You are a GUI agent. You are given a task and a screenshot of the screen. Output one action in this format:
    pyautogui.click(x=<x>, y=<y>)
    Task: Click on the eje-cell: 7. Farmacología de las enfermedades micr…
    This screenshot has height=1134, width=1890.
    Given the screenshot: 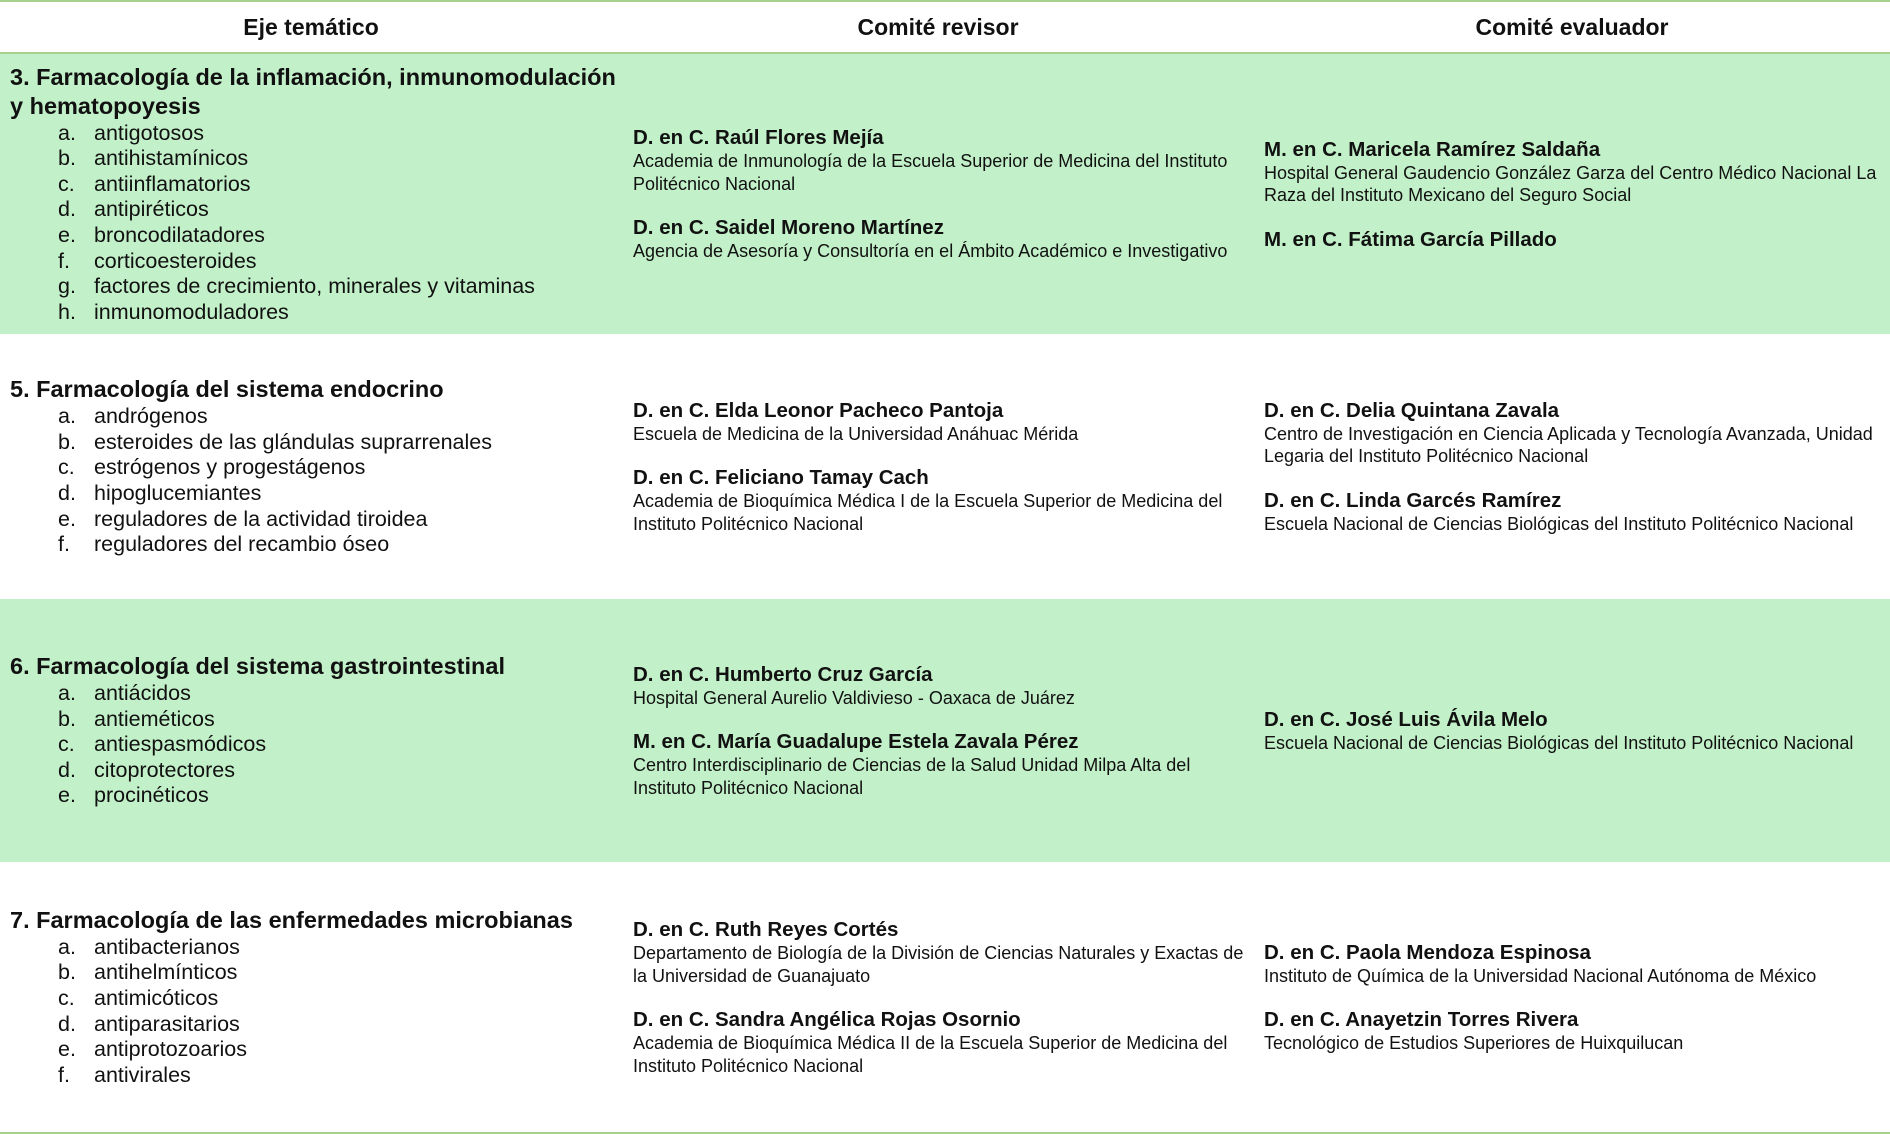 What is the action you would take?
    pyautogui.click(x=315, y=997)
    